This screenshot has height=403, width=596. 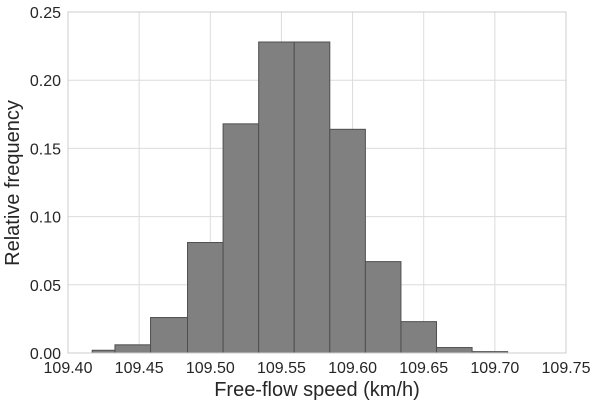 I want to click on y-tick-label: 0.00, so click(x=45, y=354).